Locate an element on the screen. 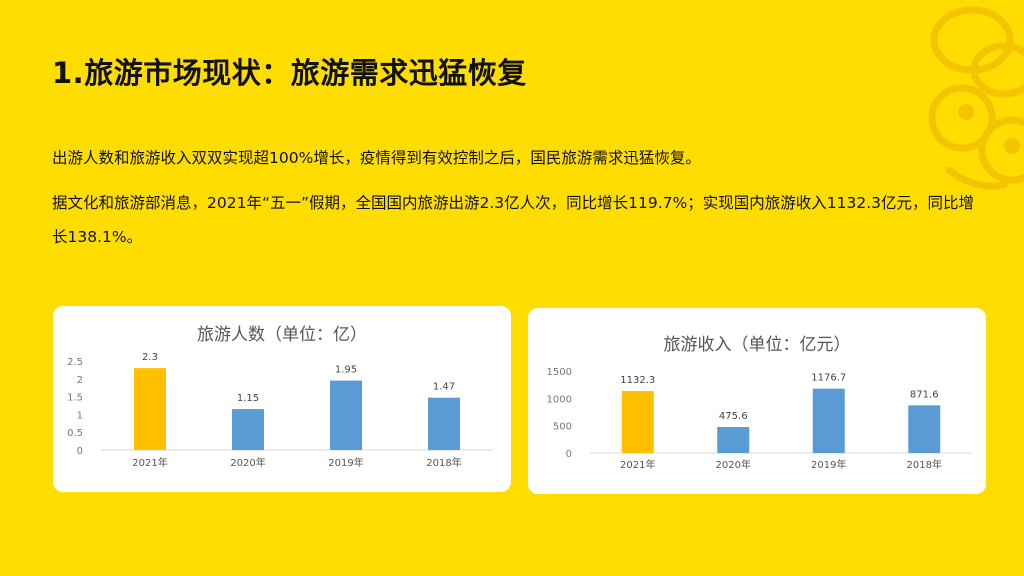 The image size is (1024, 576). visitors-y-tick-label: 1 is located at coordinates (80, 415).